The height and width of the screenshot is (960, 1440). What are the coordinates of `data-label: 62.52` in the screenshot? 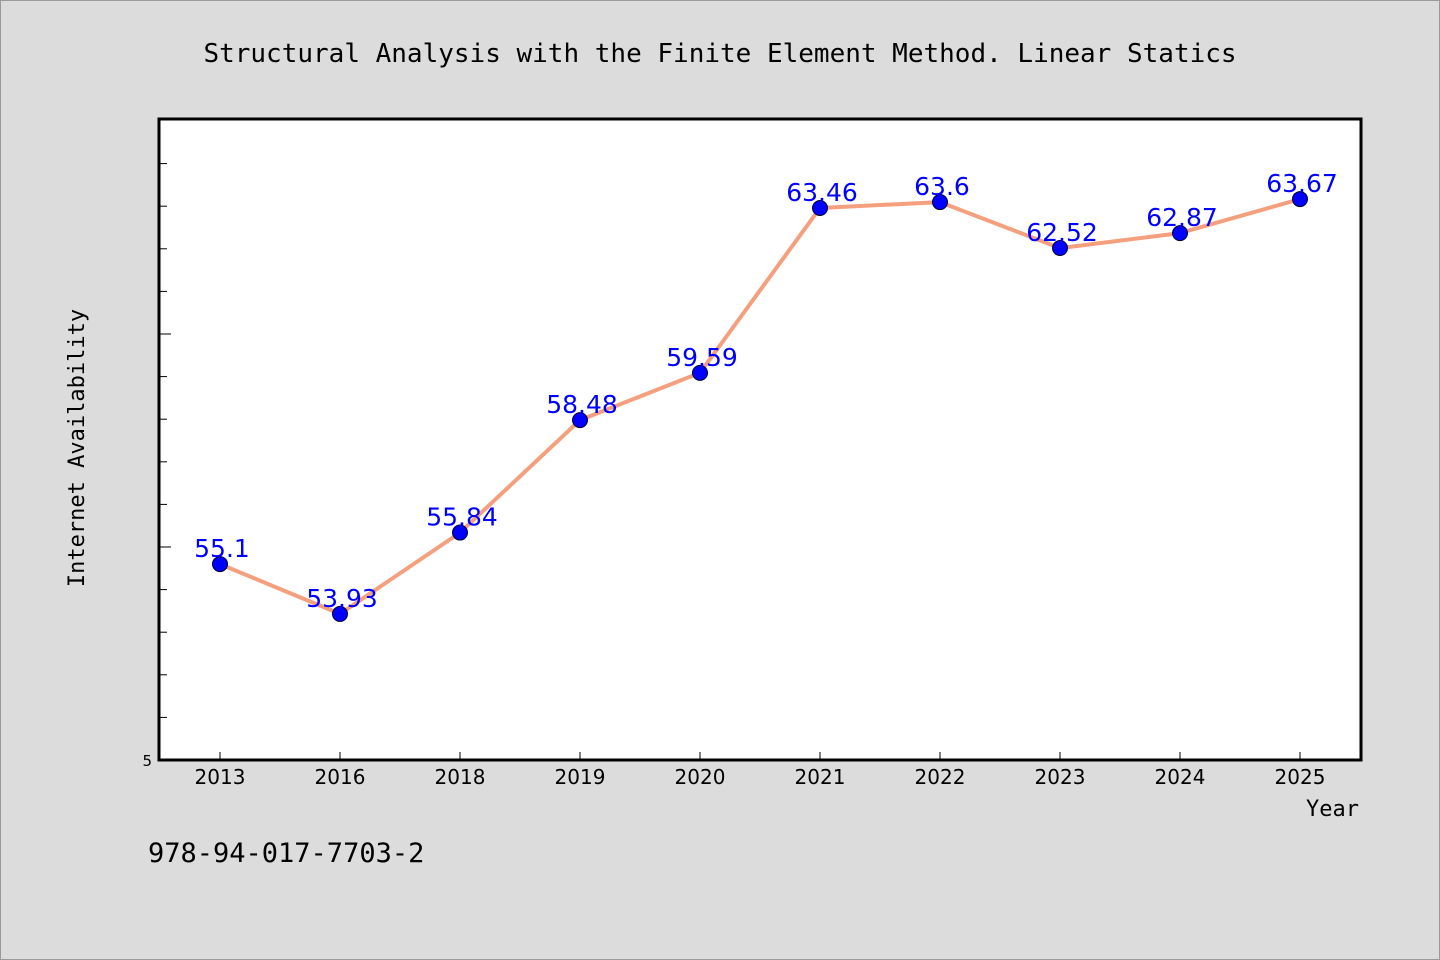 It's located at (1062, 232).